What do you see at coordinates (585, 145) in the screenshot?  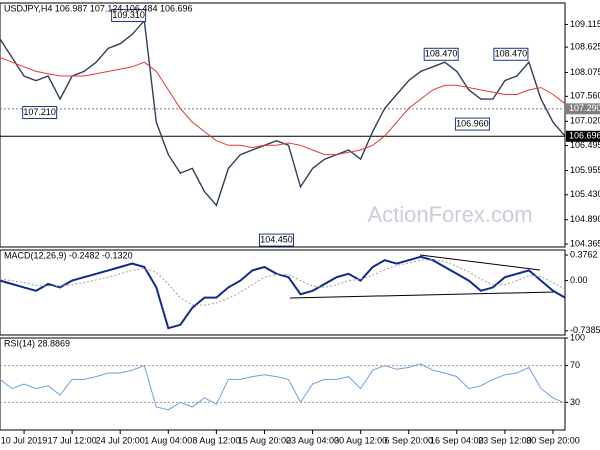 I see `y-tick-label: 106.495` at bounding box center [585, 145].